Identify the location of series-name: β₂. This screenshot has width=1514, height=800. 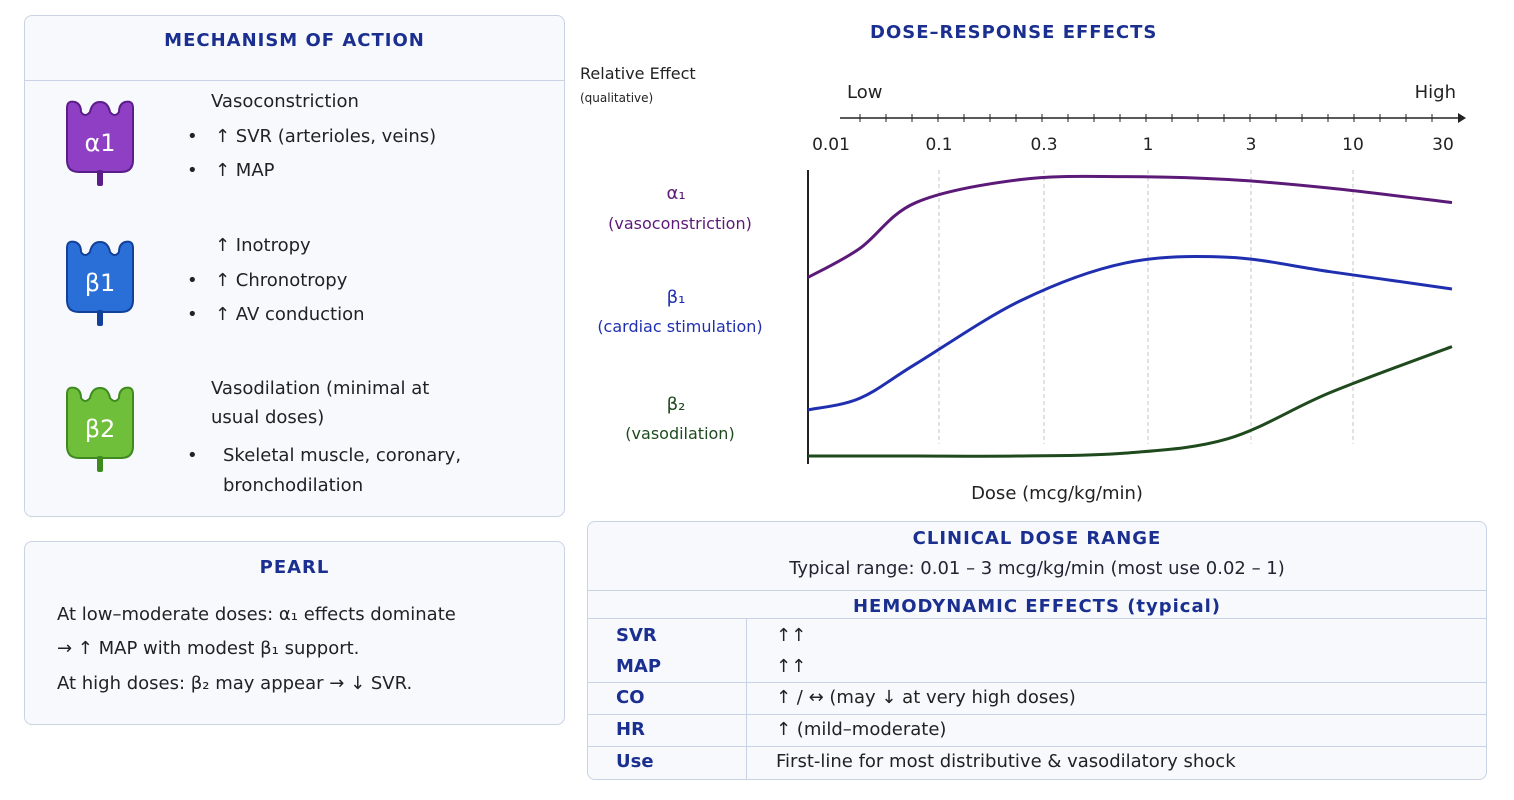
(676, 404).